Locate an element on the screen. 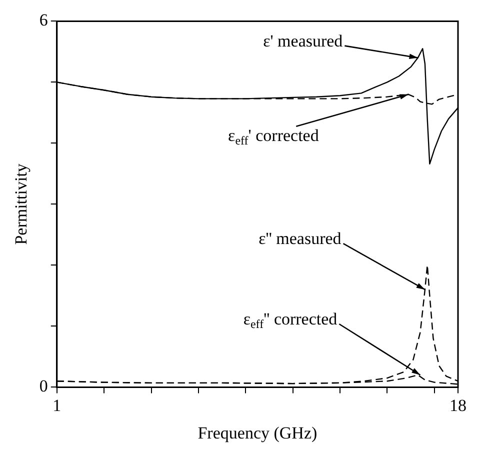 This screenshot has height=458, width=486. annotation: ε' measured is located at coordinates (303, 40).